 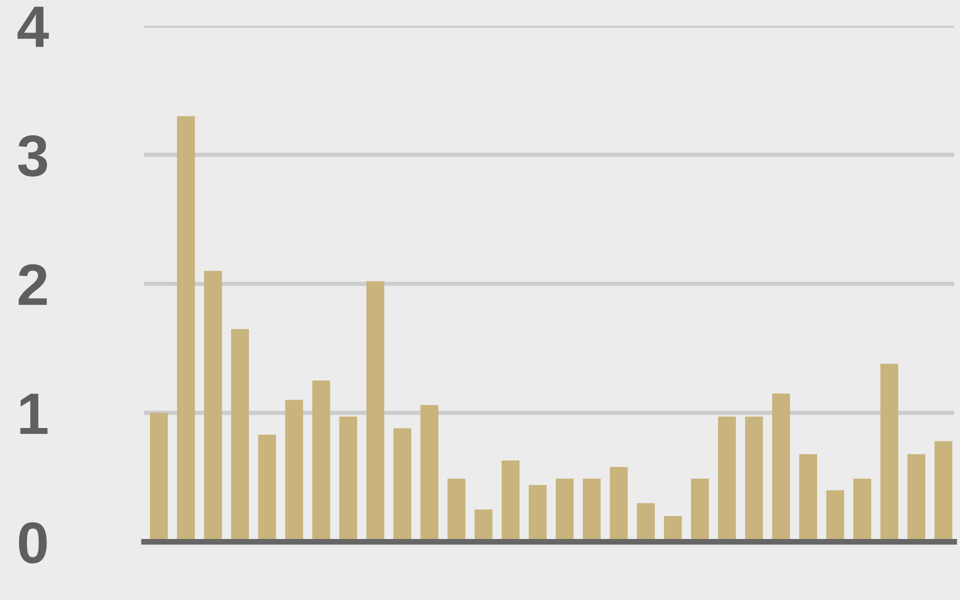 I want to click on y-tick-label: 1, so click(x=34, y=414).